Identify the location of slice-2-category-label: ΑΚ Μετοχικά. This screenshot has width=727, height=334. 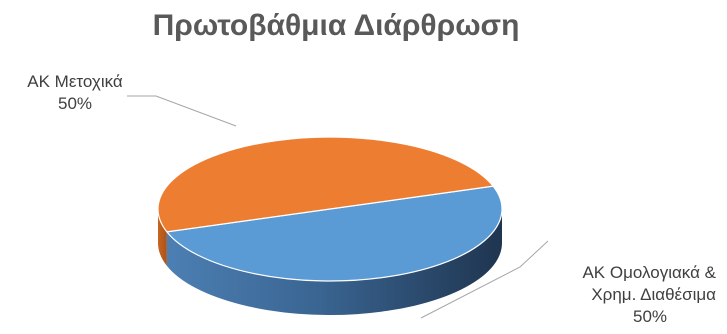
(75, 81).